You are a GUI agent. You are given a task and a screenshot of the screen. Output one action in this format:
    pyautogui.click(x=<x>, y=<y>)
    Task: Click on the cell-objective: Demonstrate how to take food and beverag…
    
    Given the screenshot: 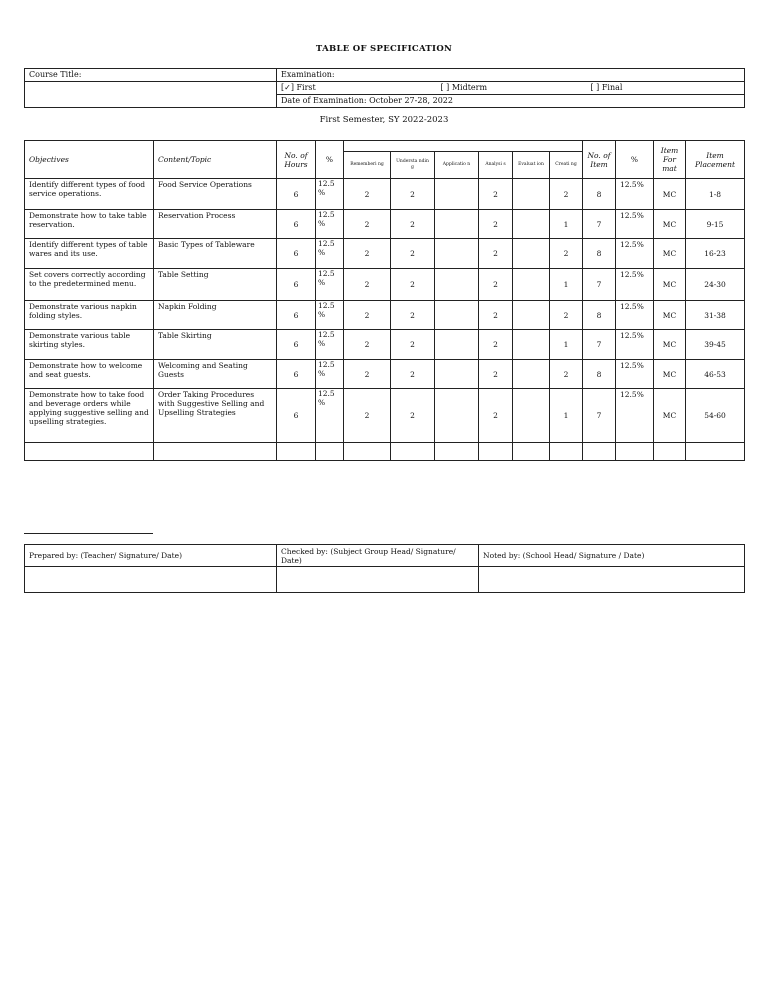 What is the action you would take?
    pyautogui.click(x=89, y=415)
    